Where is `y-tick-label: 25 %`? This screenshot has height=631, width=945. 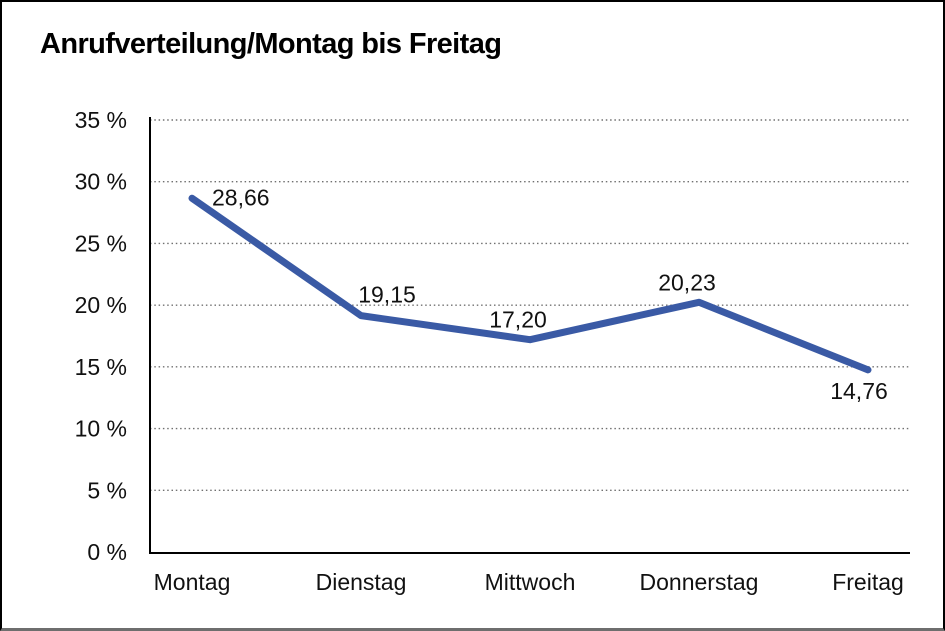
y-tick-label: 25 % is located at coordinates (101, 243).